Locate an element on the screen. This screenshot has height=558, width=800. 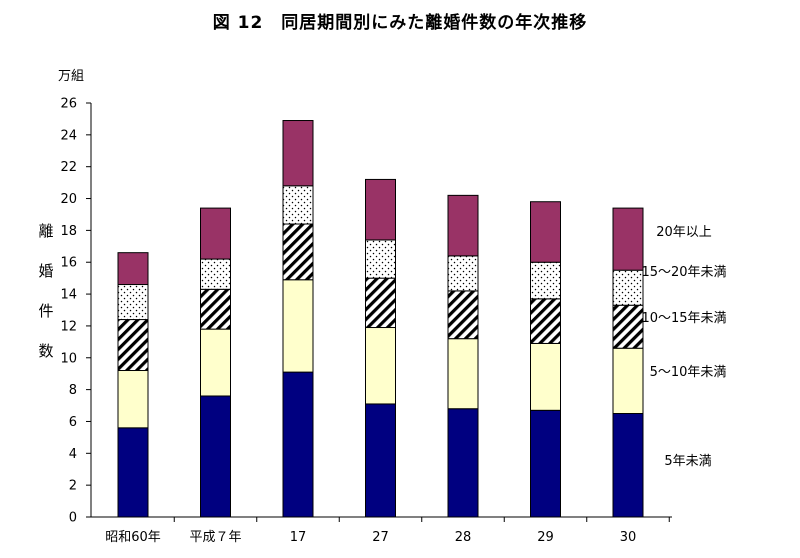
y-unit-label: 万組 is located at coordinates (71, 76).